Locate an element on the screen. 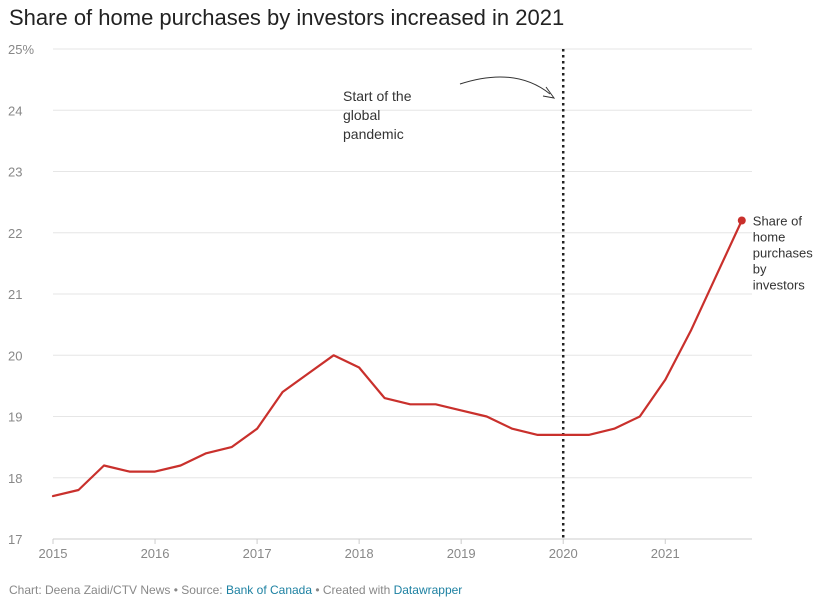  x-axis-ticks: 2015 2016 2017 2018 2019 2020 2021 is located at coordinates (359, 550).